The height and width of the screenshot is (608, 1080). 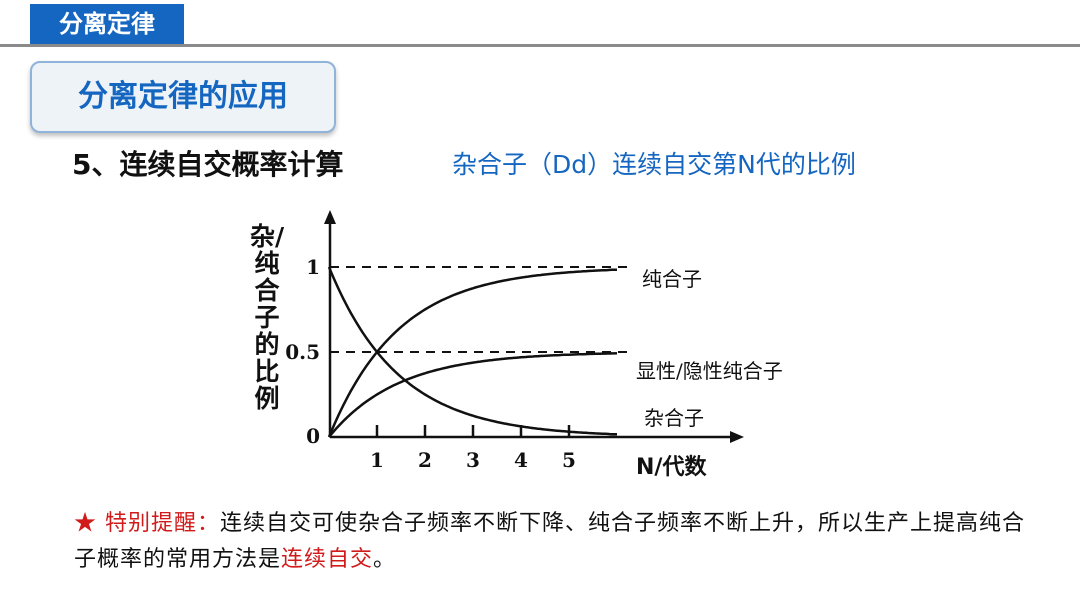 What do you see at coordinates (473, 460) in the screenshot?
I see `x-tick-label: 3` at bounding box center [473, 460].